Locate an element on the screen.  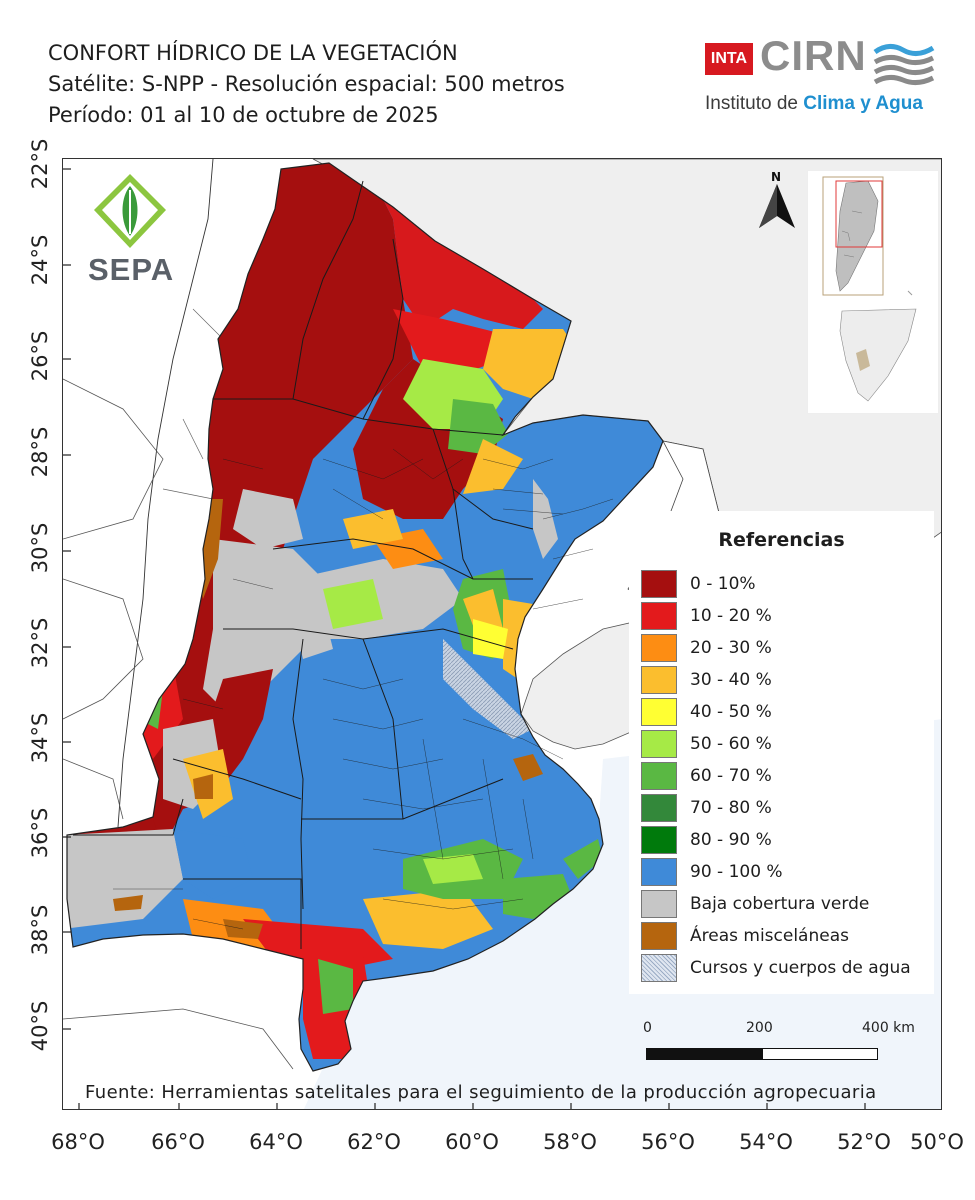
legend-item: 20 - 30 % is located at coordinates (706, 647).